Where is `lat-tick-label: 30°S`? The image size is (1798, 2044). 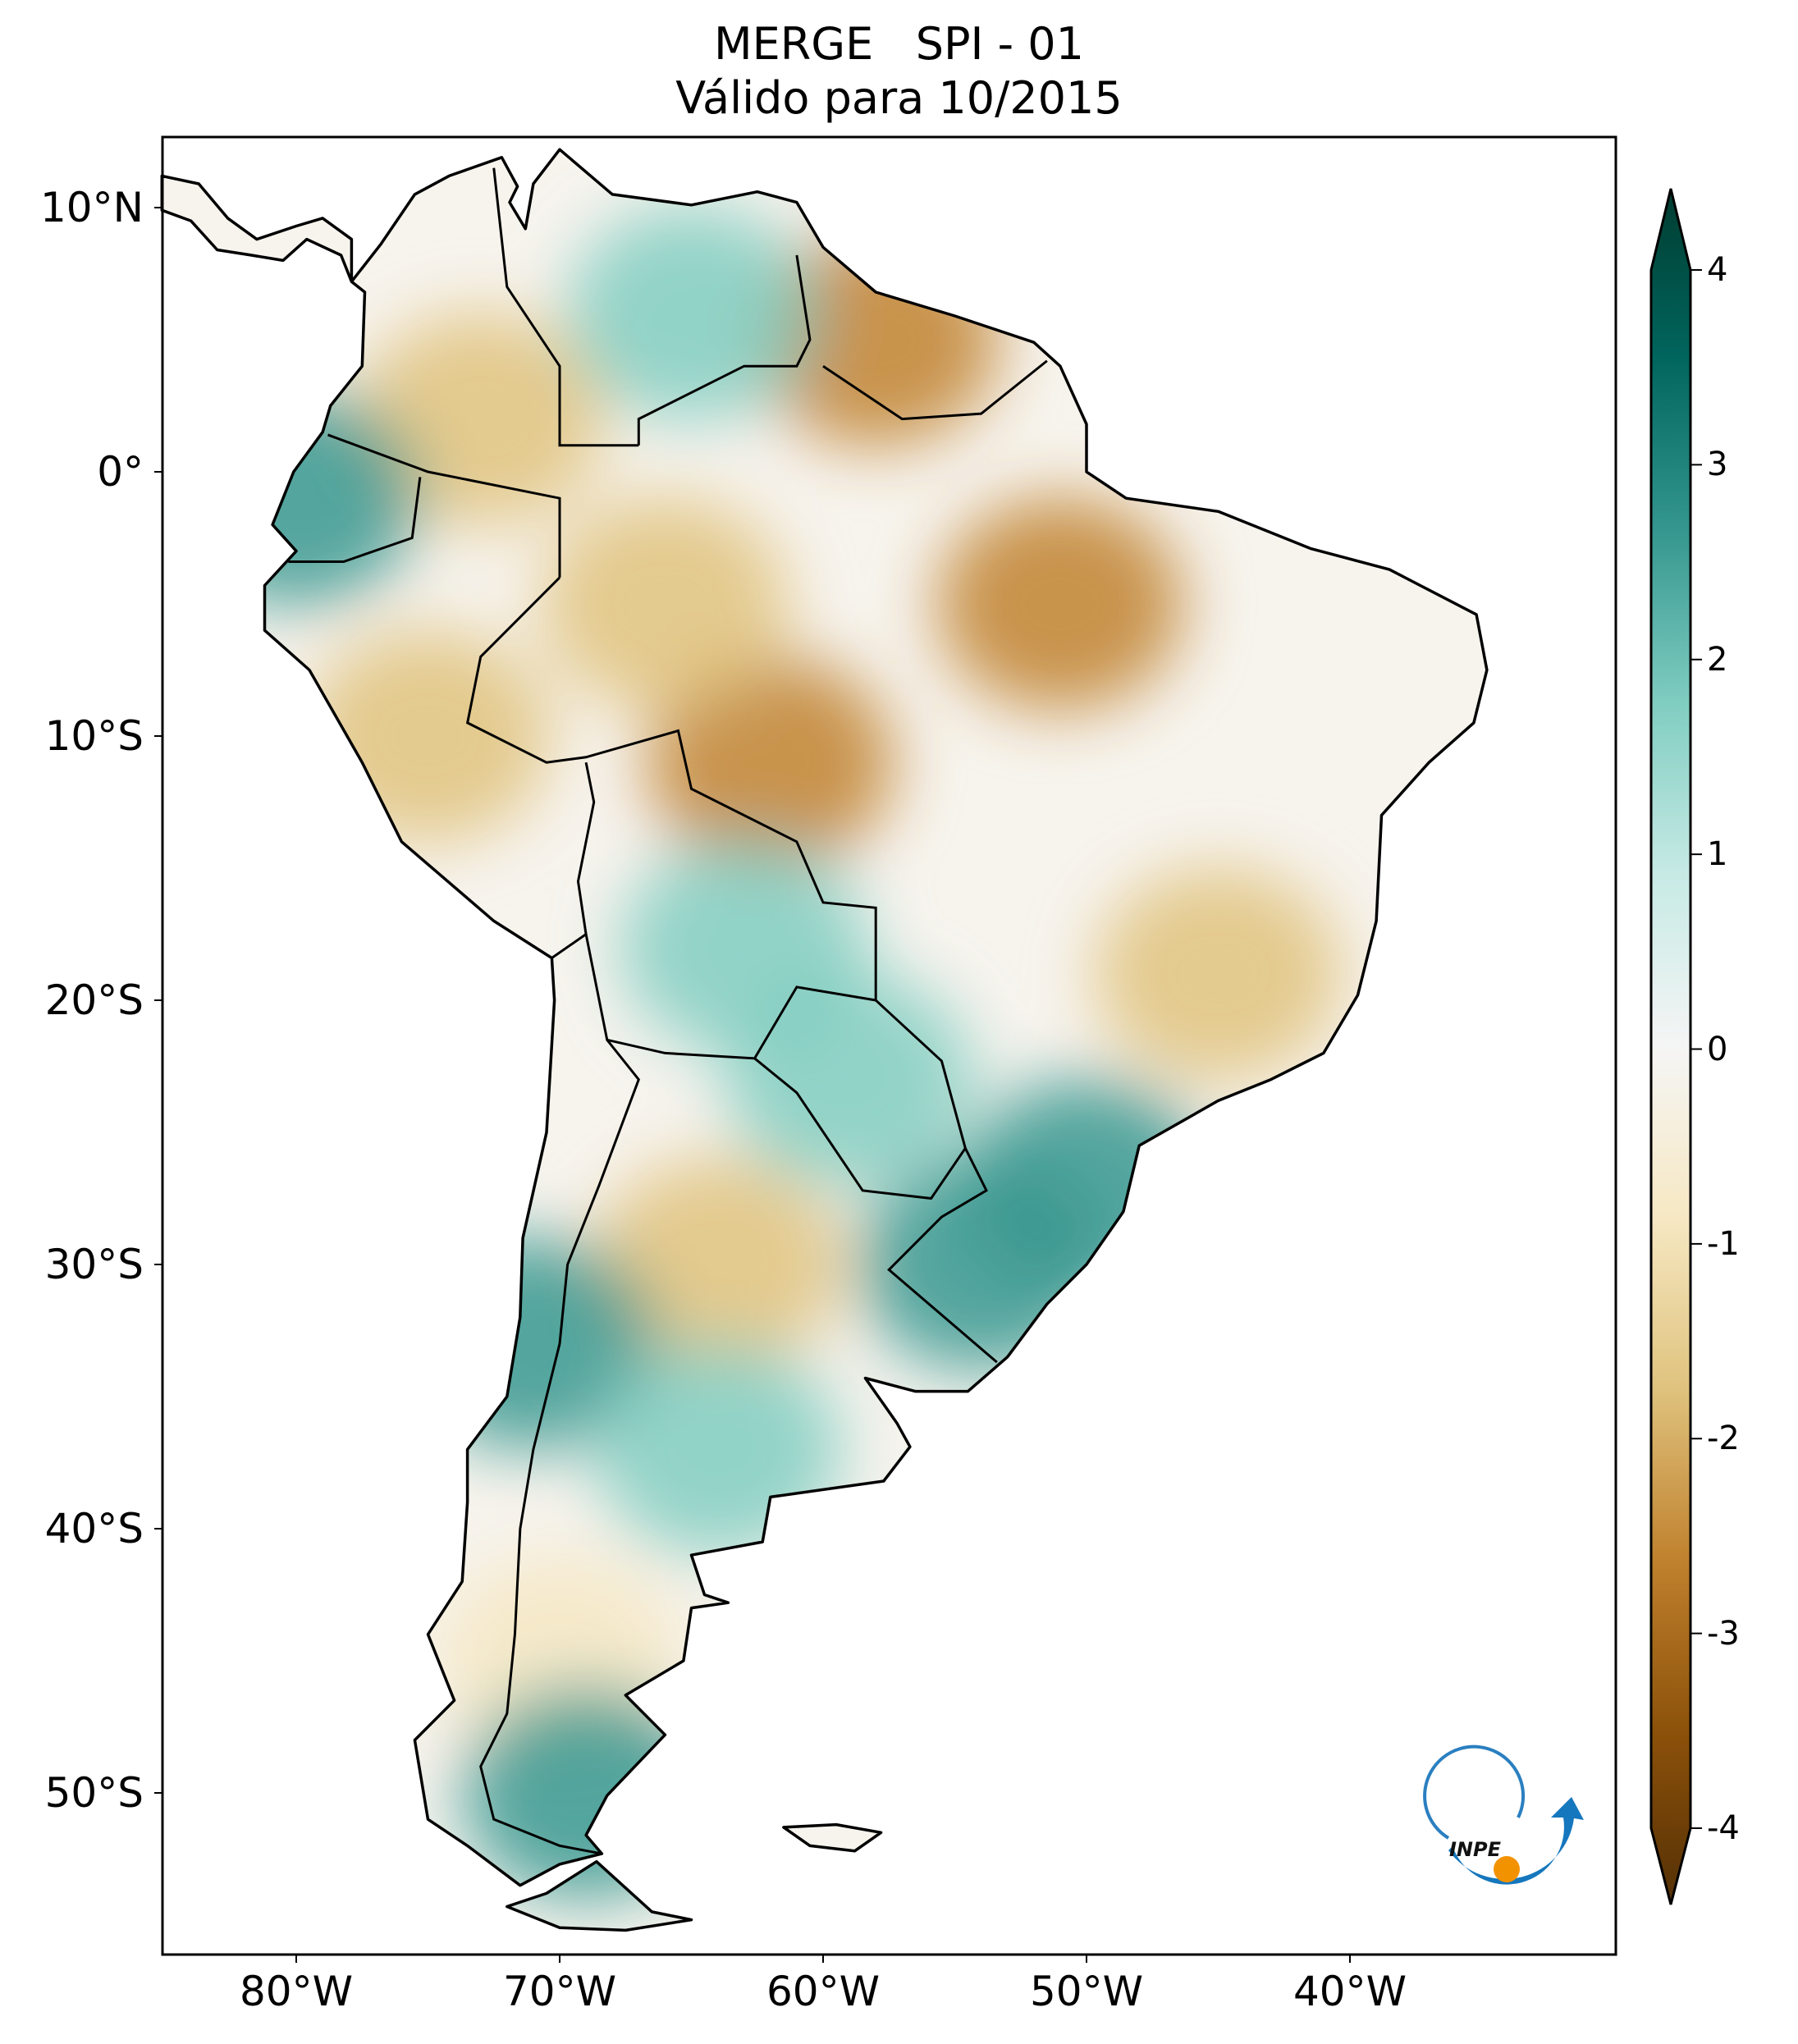
lat-tick-label: 30°S is located at coordinates (94, 1264).